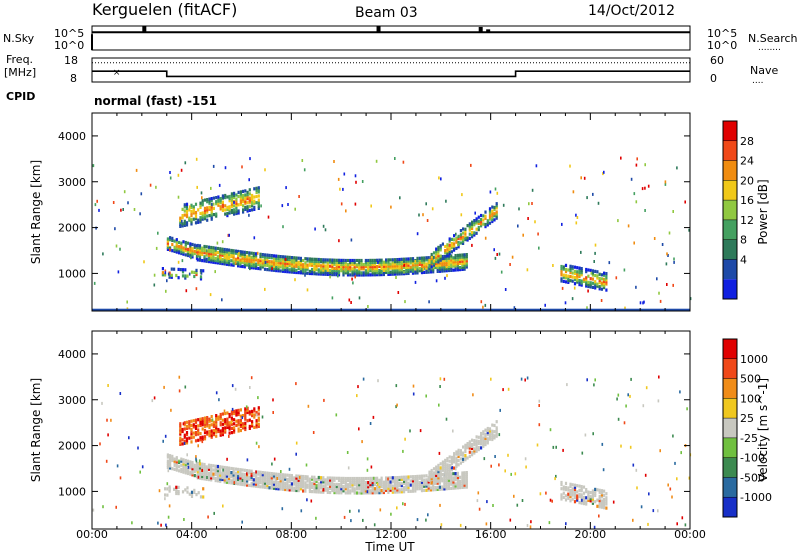 Image resolution: width=800 pixels, height=554 pixels. Describe the element at coordinates (763, 430) in the screenshot. I see `velocity-colorbar-label: Velocity [m s^-1]` at that location.